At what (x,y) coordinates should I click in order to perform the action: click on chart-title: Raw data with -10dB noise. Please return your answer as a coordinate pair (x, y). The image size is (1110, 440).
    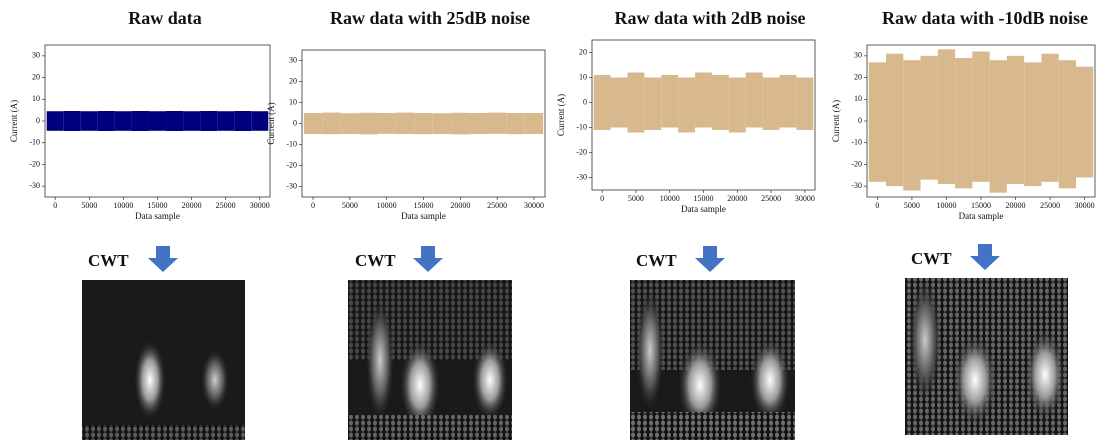
    Looking at the image, I should click on (985, 18).